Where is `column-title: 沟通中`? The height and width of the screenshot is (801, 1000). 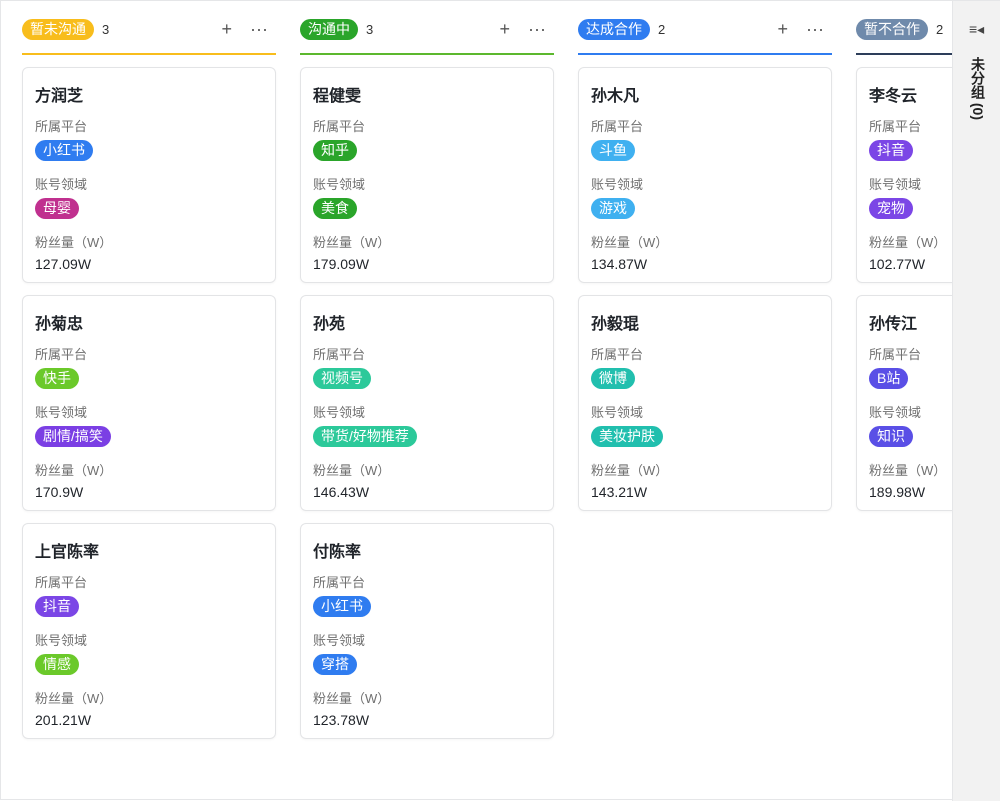 column-title: 沟通中 is located at coordinates (329, 29).